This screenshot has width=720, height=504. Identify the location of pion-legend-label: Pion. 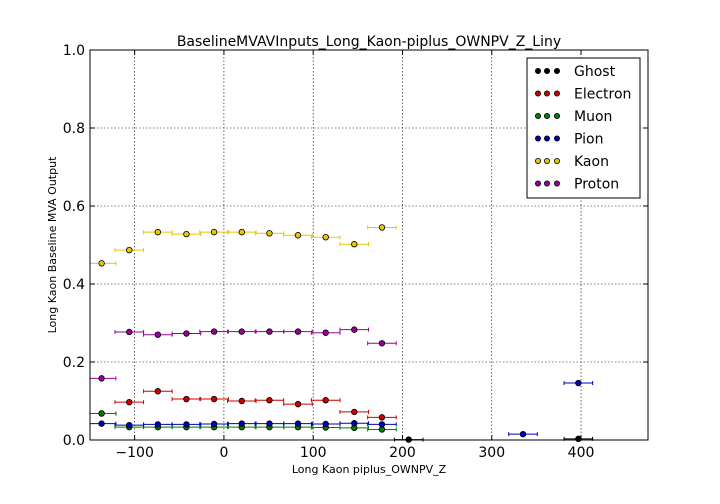
(588, 140).